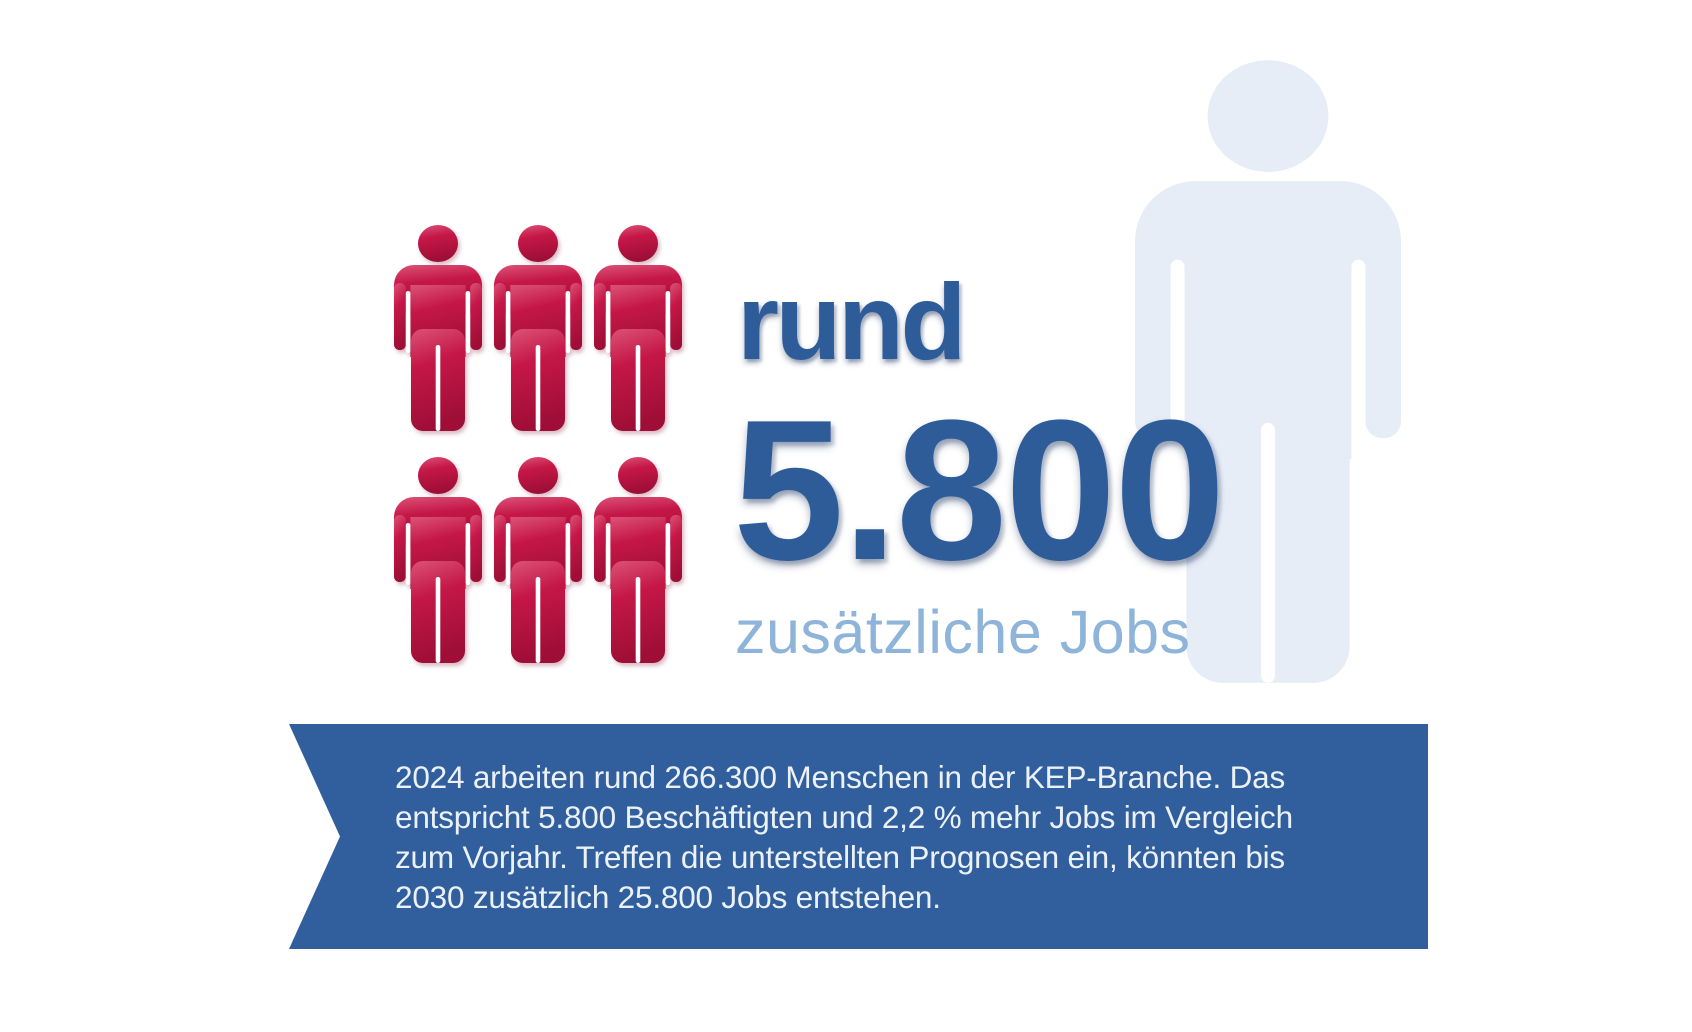  What do you see at coordinates (963, 632) in the screenshot?
I see `headline-unit: zusätzliche Jobs` at bounding box center [963, 632].